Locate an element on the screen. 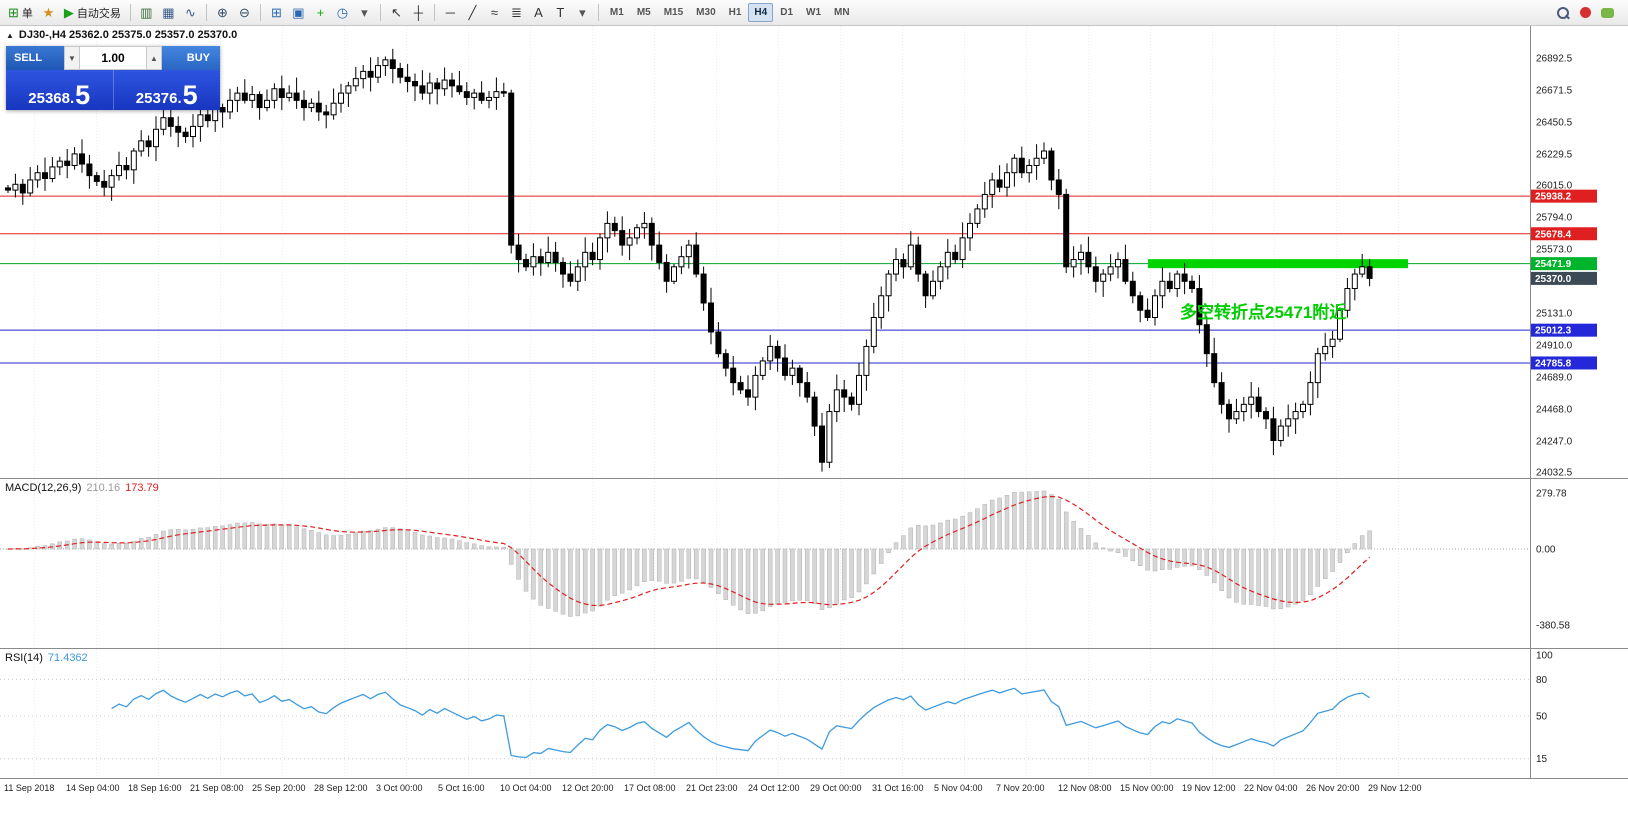 Image resolution: width=1628 pixels, height=820 pixels. mql5-market-button: ★ is located at coordinates (48, 12).